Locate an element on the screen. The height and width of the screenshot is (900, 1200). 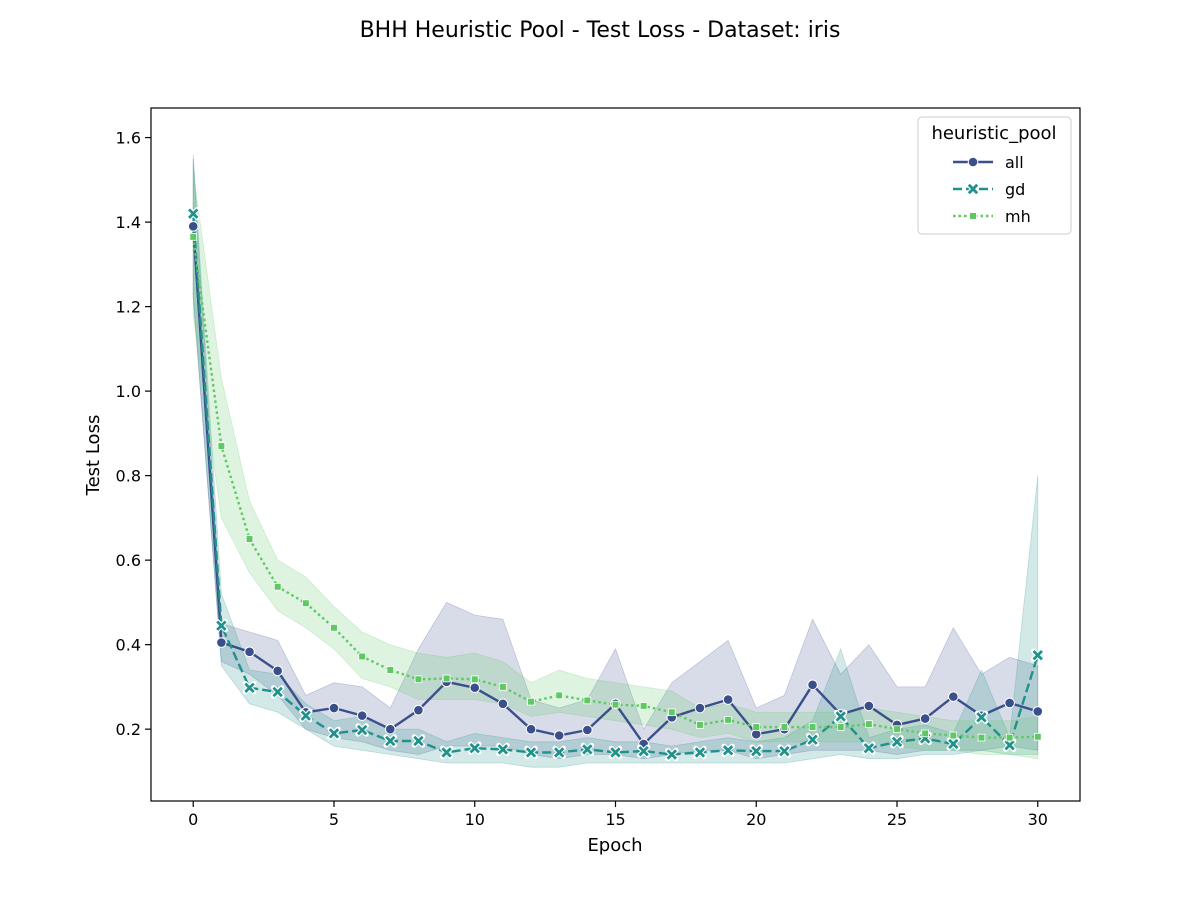
legend-label-all: all is located at coordinates (1014, 162).